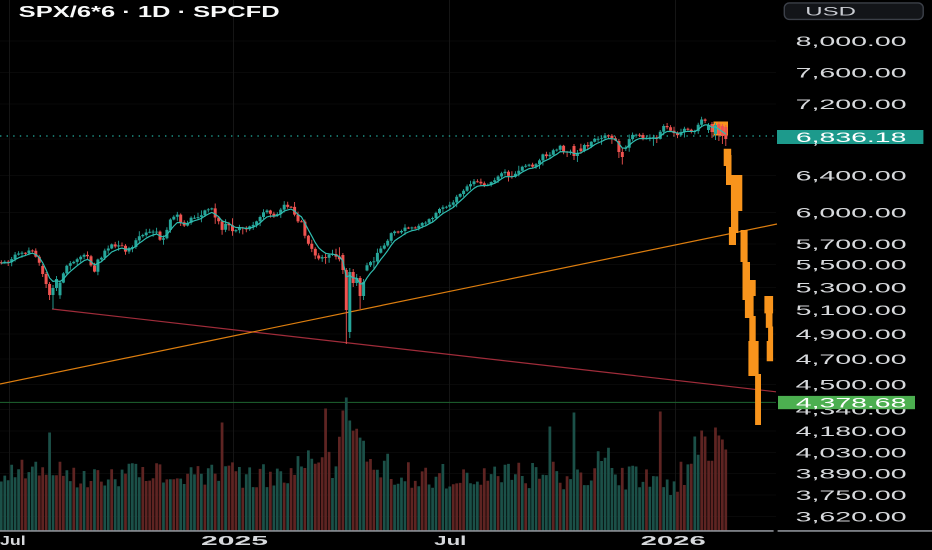 The image size is (932, 550). I want to click on svg-text: 4,180.00, so click(851, 431).